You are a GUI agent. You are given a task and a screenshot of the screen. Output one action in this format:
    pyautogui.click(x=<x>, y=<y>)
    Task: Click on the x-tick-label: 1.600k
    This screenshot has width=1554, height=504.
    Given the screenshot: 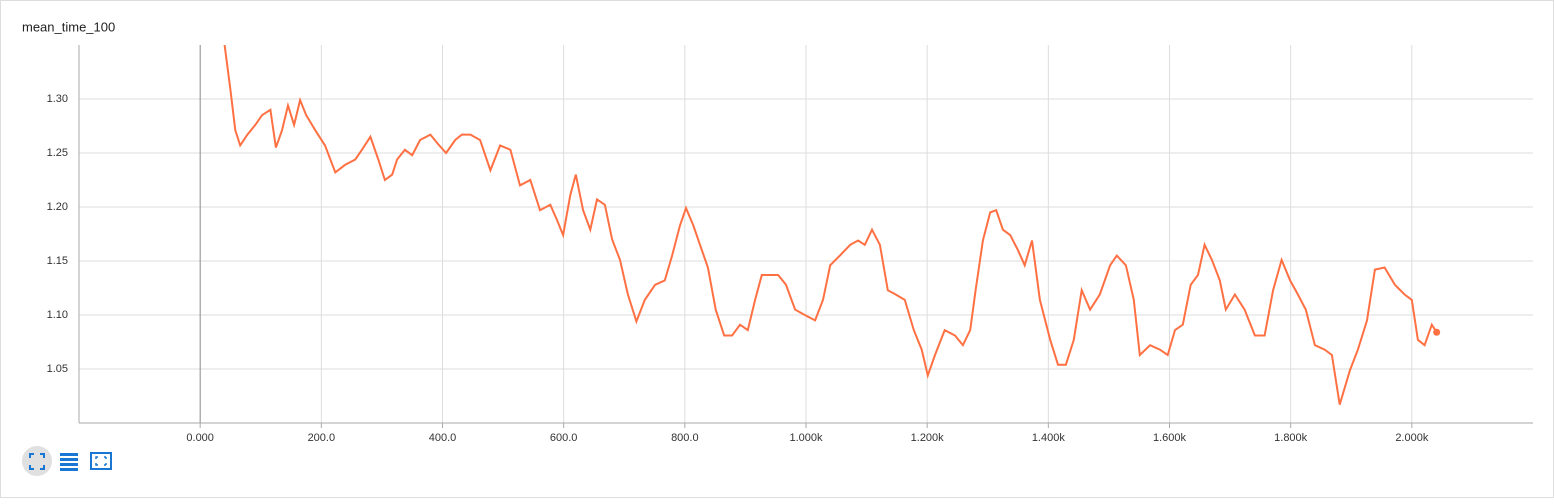 What is the action you would take?
    pyautogui.click(x=1170, y=438)
    